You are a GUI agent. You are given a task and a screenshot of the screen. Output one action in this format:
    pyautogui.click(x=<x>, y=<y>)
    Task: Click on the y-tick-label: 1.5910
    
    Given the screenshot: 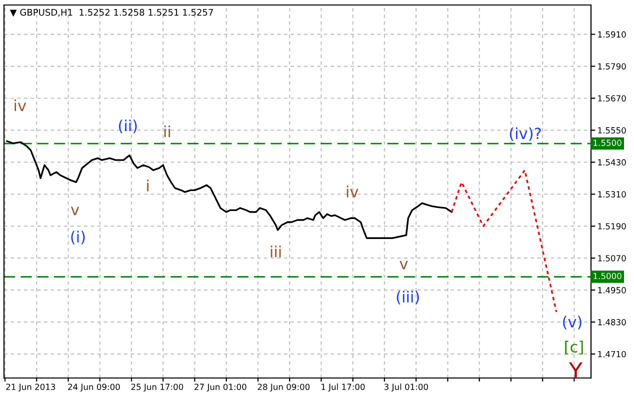 What is the action you would take?
    pyautogui.click(x=612, y=34)
    